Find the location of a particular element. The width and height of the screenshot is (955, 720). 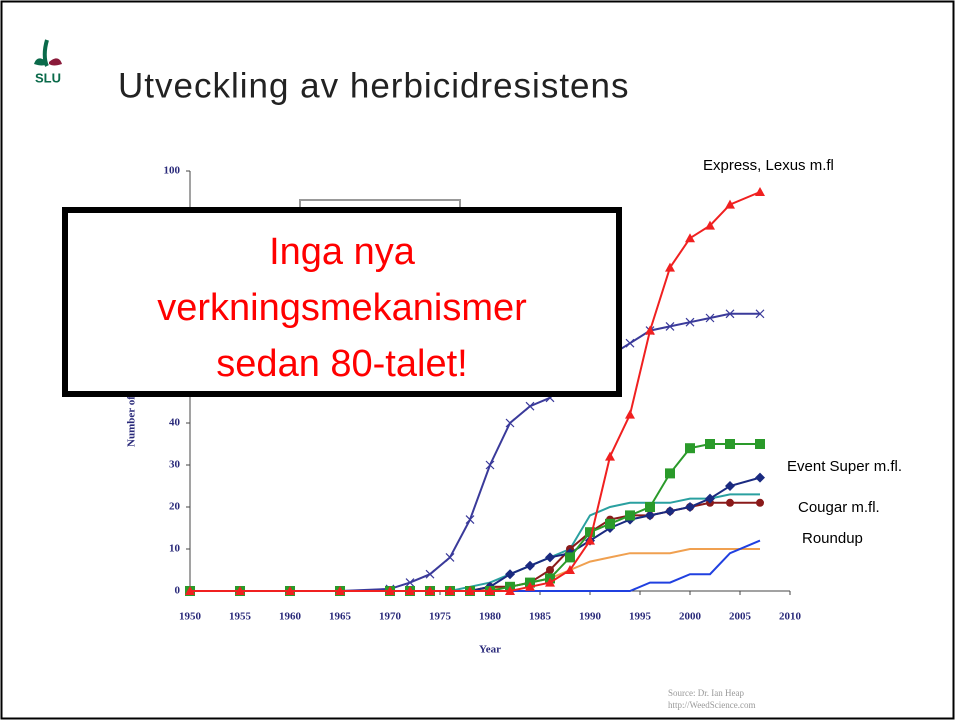

y-tick-label: 40 is located at coordinates (175, 423).